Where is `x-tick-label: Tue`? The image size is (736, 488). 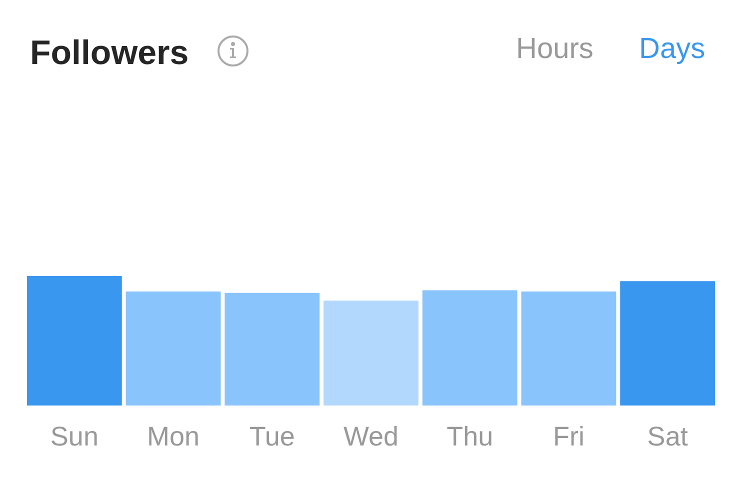 x-tick-label: Tue is located at coordinates (272, 436).